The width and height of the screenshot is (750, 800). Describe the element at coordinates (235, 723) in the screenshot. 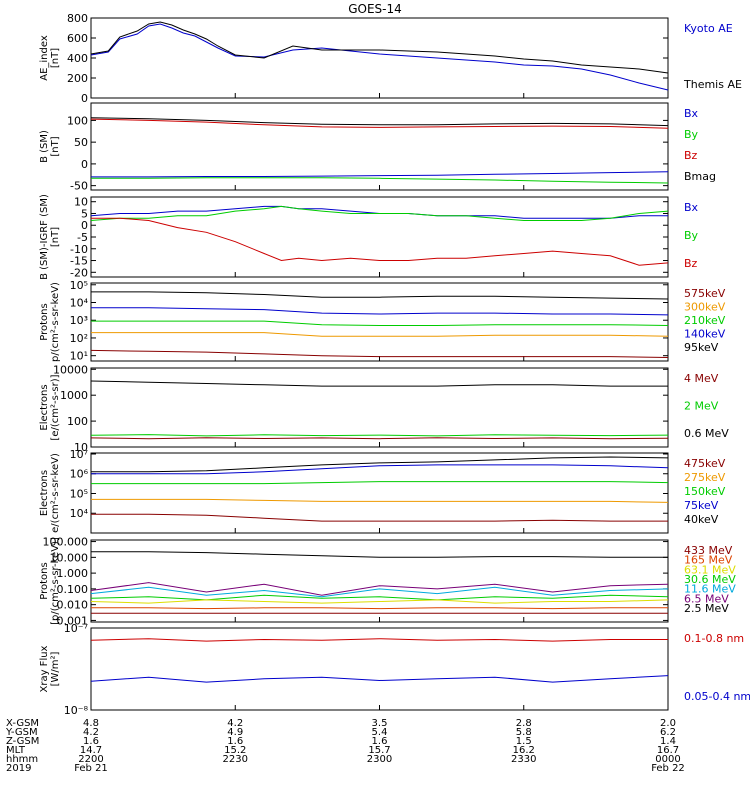

I see `xaxis-value-1-0: 4.2` at that location.